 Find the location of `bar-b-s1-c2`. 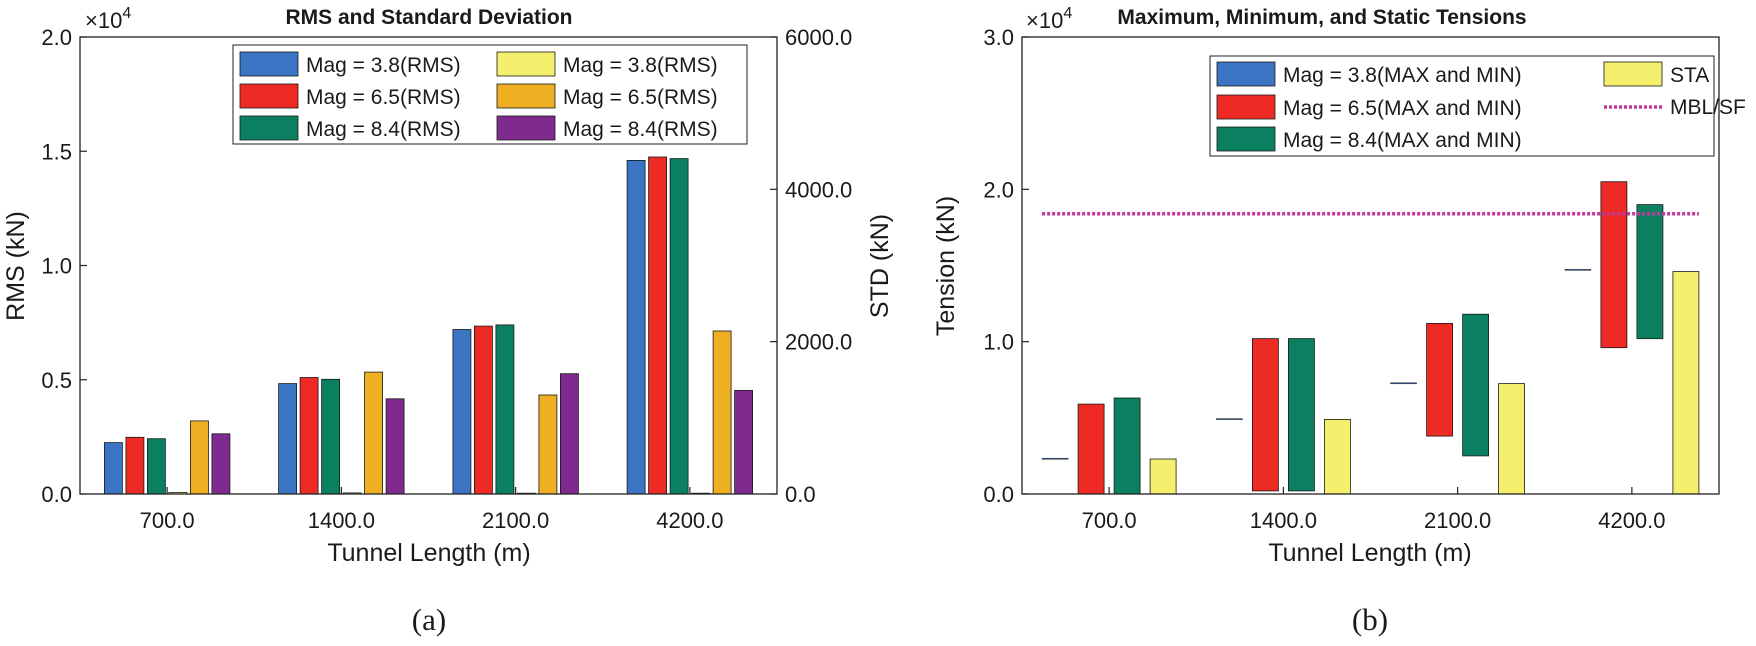

bar-b-s1-c2 is located at coordinates (1439, 379).